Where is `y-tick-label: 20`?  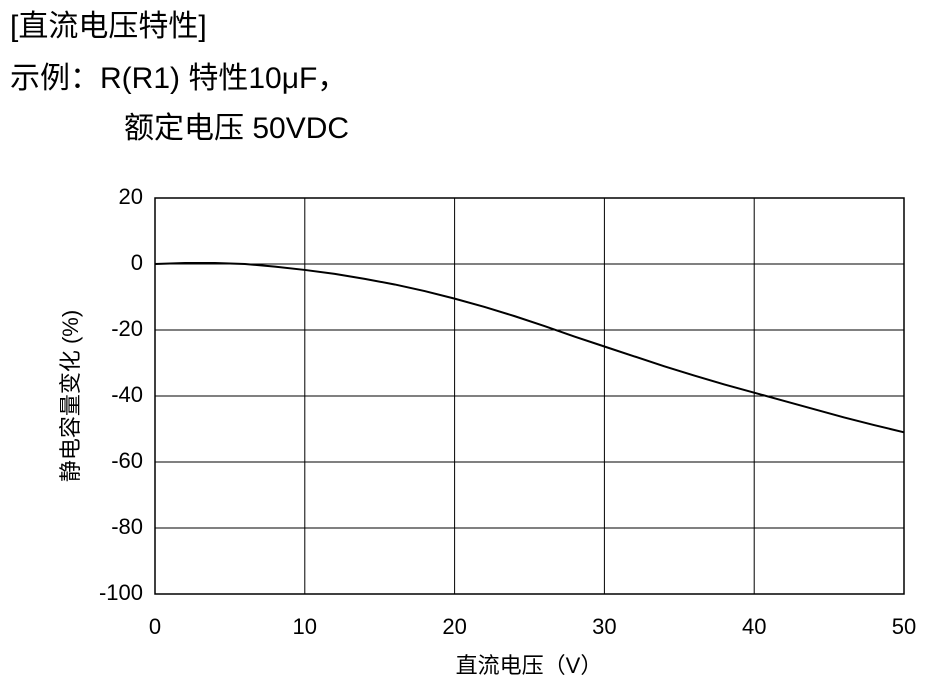
y-tick-label: 20 is located at coordinates (131, 196).